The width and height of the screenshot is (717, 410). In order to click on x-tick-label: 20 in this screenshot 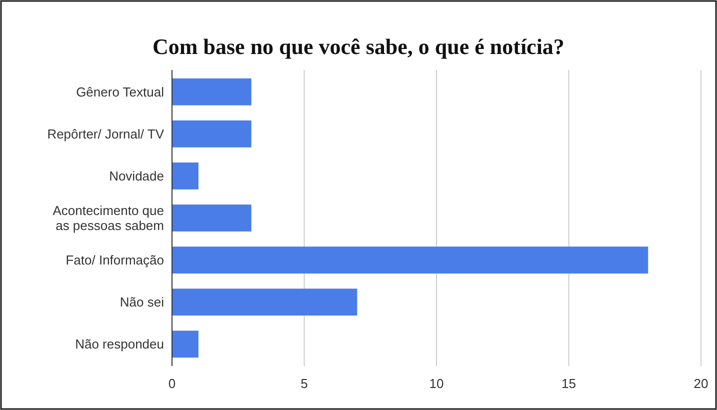, I will do `click(701, 383)`.